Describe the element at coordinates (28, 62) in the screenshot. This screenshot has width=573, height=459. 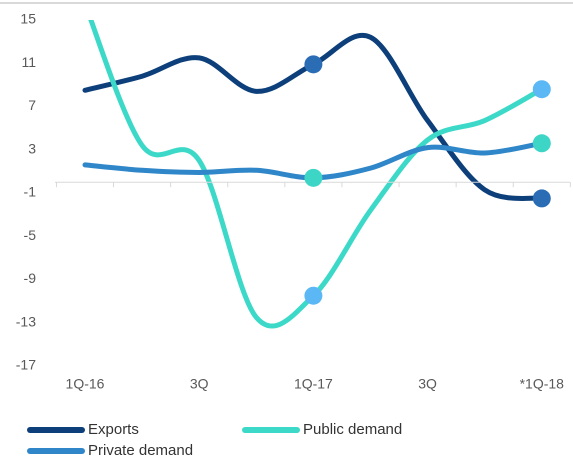
I see `y-tick-label: 11` at that location.